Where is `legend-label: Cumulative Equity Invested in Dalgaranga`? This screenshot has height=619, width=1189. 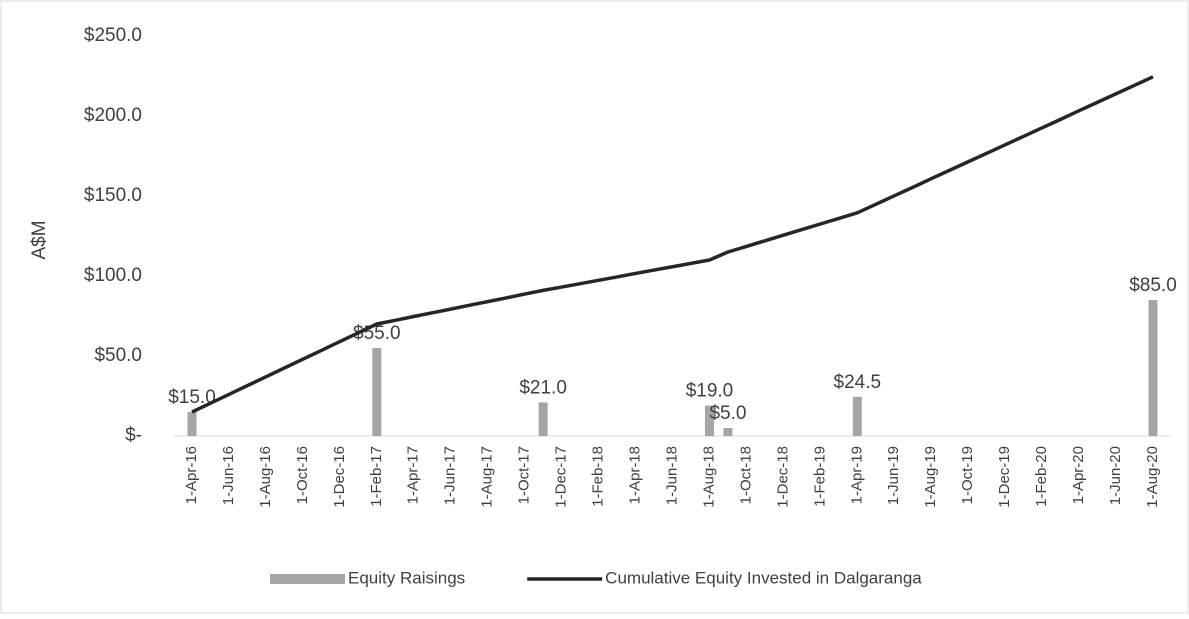 legend-label: Cumulative Equity Invested in Dalgaranga is located at coordinates (763, 577).